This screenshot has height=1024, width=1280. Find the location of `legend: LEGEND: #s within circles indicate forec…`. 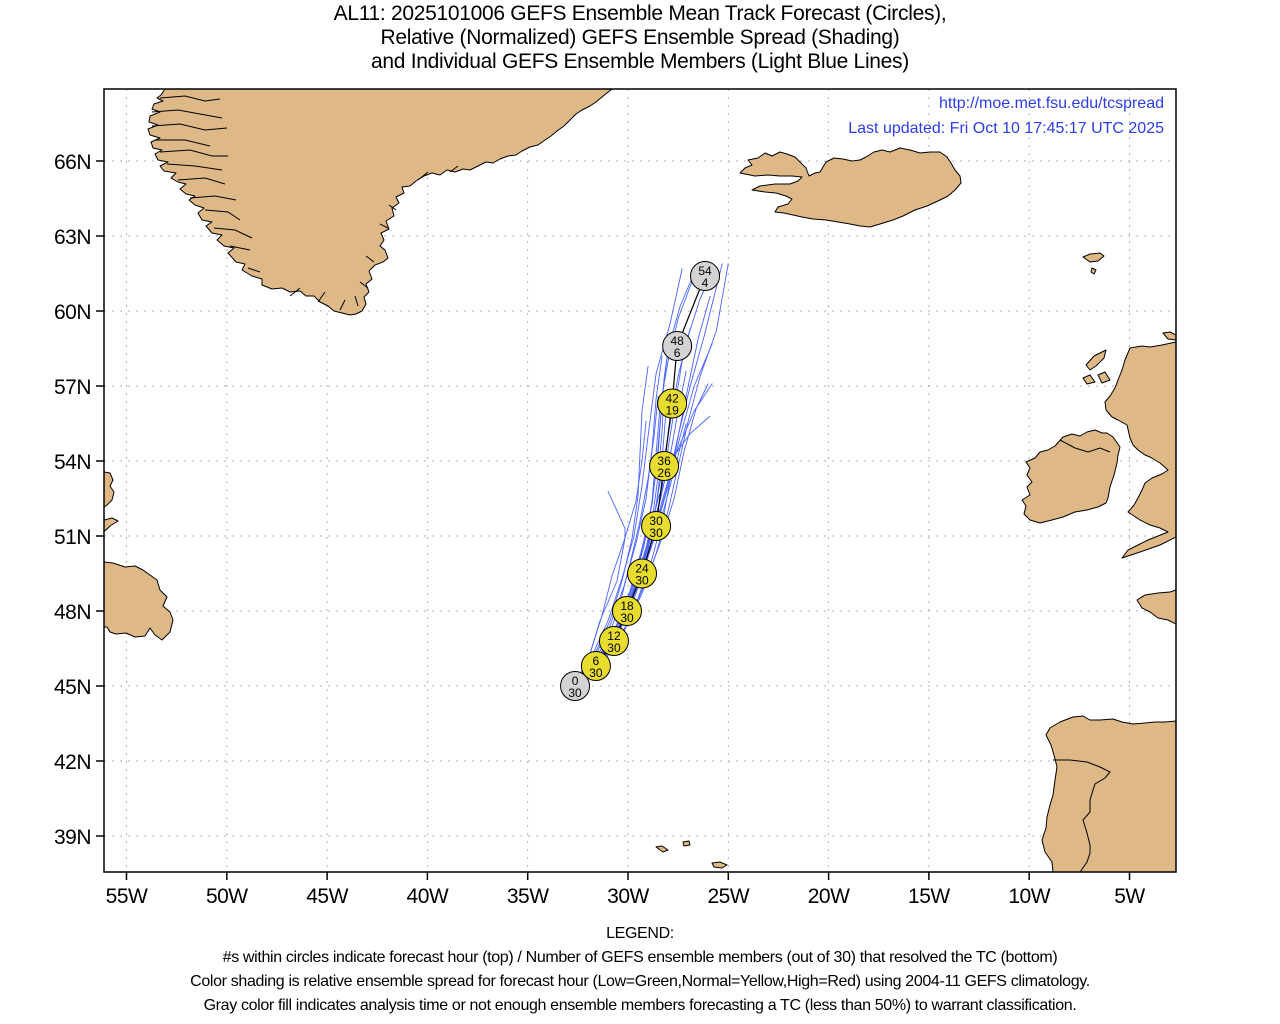

legend: LEGEND: #s within circles indicate forec… is located at coordinates (640, 970).